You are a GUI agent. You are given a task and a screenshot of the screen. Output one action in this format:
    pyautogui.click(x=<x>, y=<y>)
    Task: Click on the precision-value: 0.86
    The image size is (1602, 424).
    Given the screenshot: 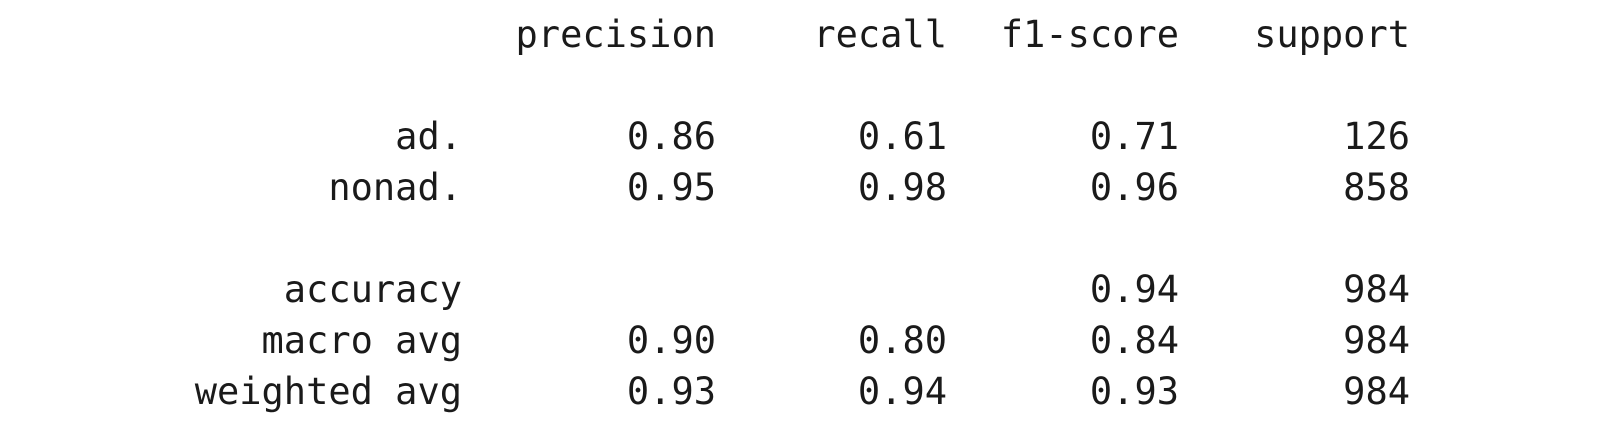 What is the action you would take?
    pyautogui.click(x=671, y=136)
    